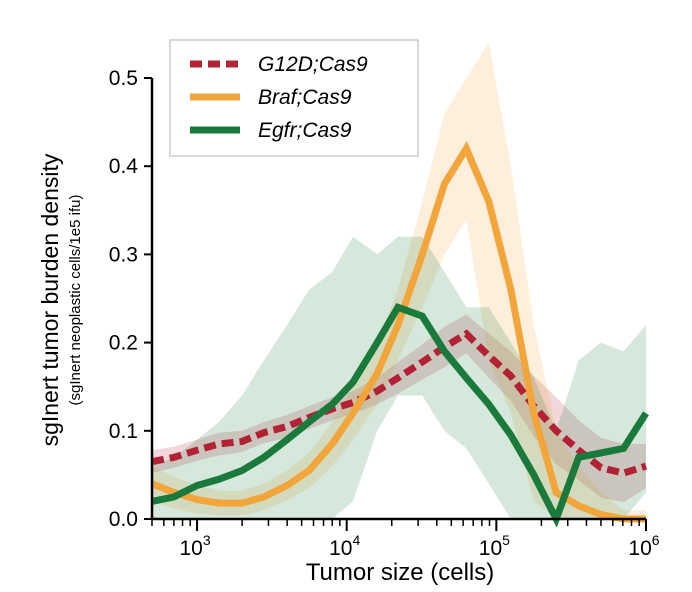  What do you see at coordinates (124, 166) in the screenshot?
I see `y-tick-label: 0.4` at bounding box center [124, 166].